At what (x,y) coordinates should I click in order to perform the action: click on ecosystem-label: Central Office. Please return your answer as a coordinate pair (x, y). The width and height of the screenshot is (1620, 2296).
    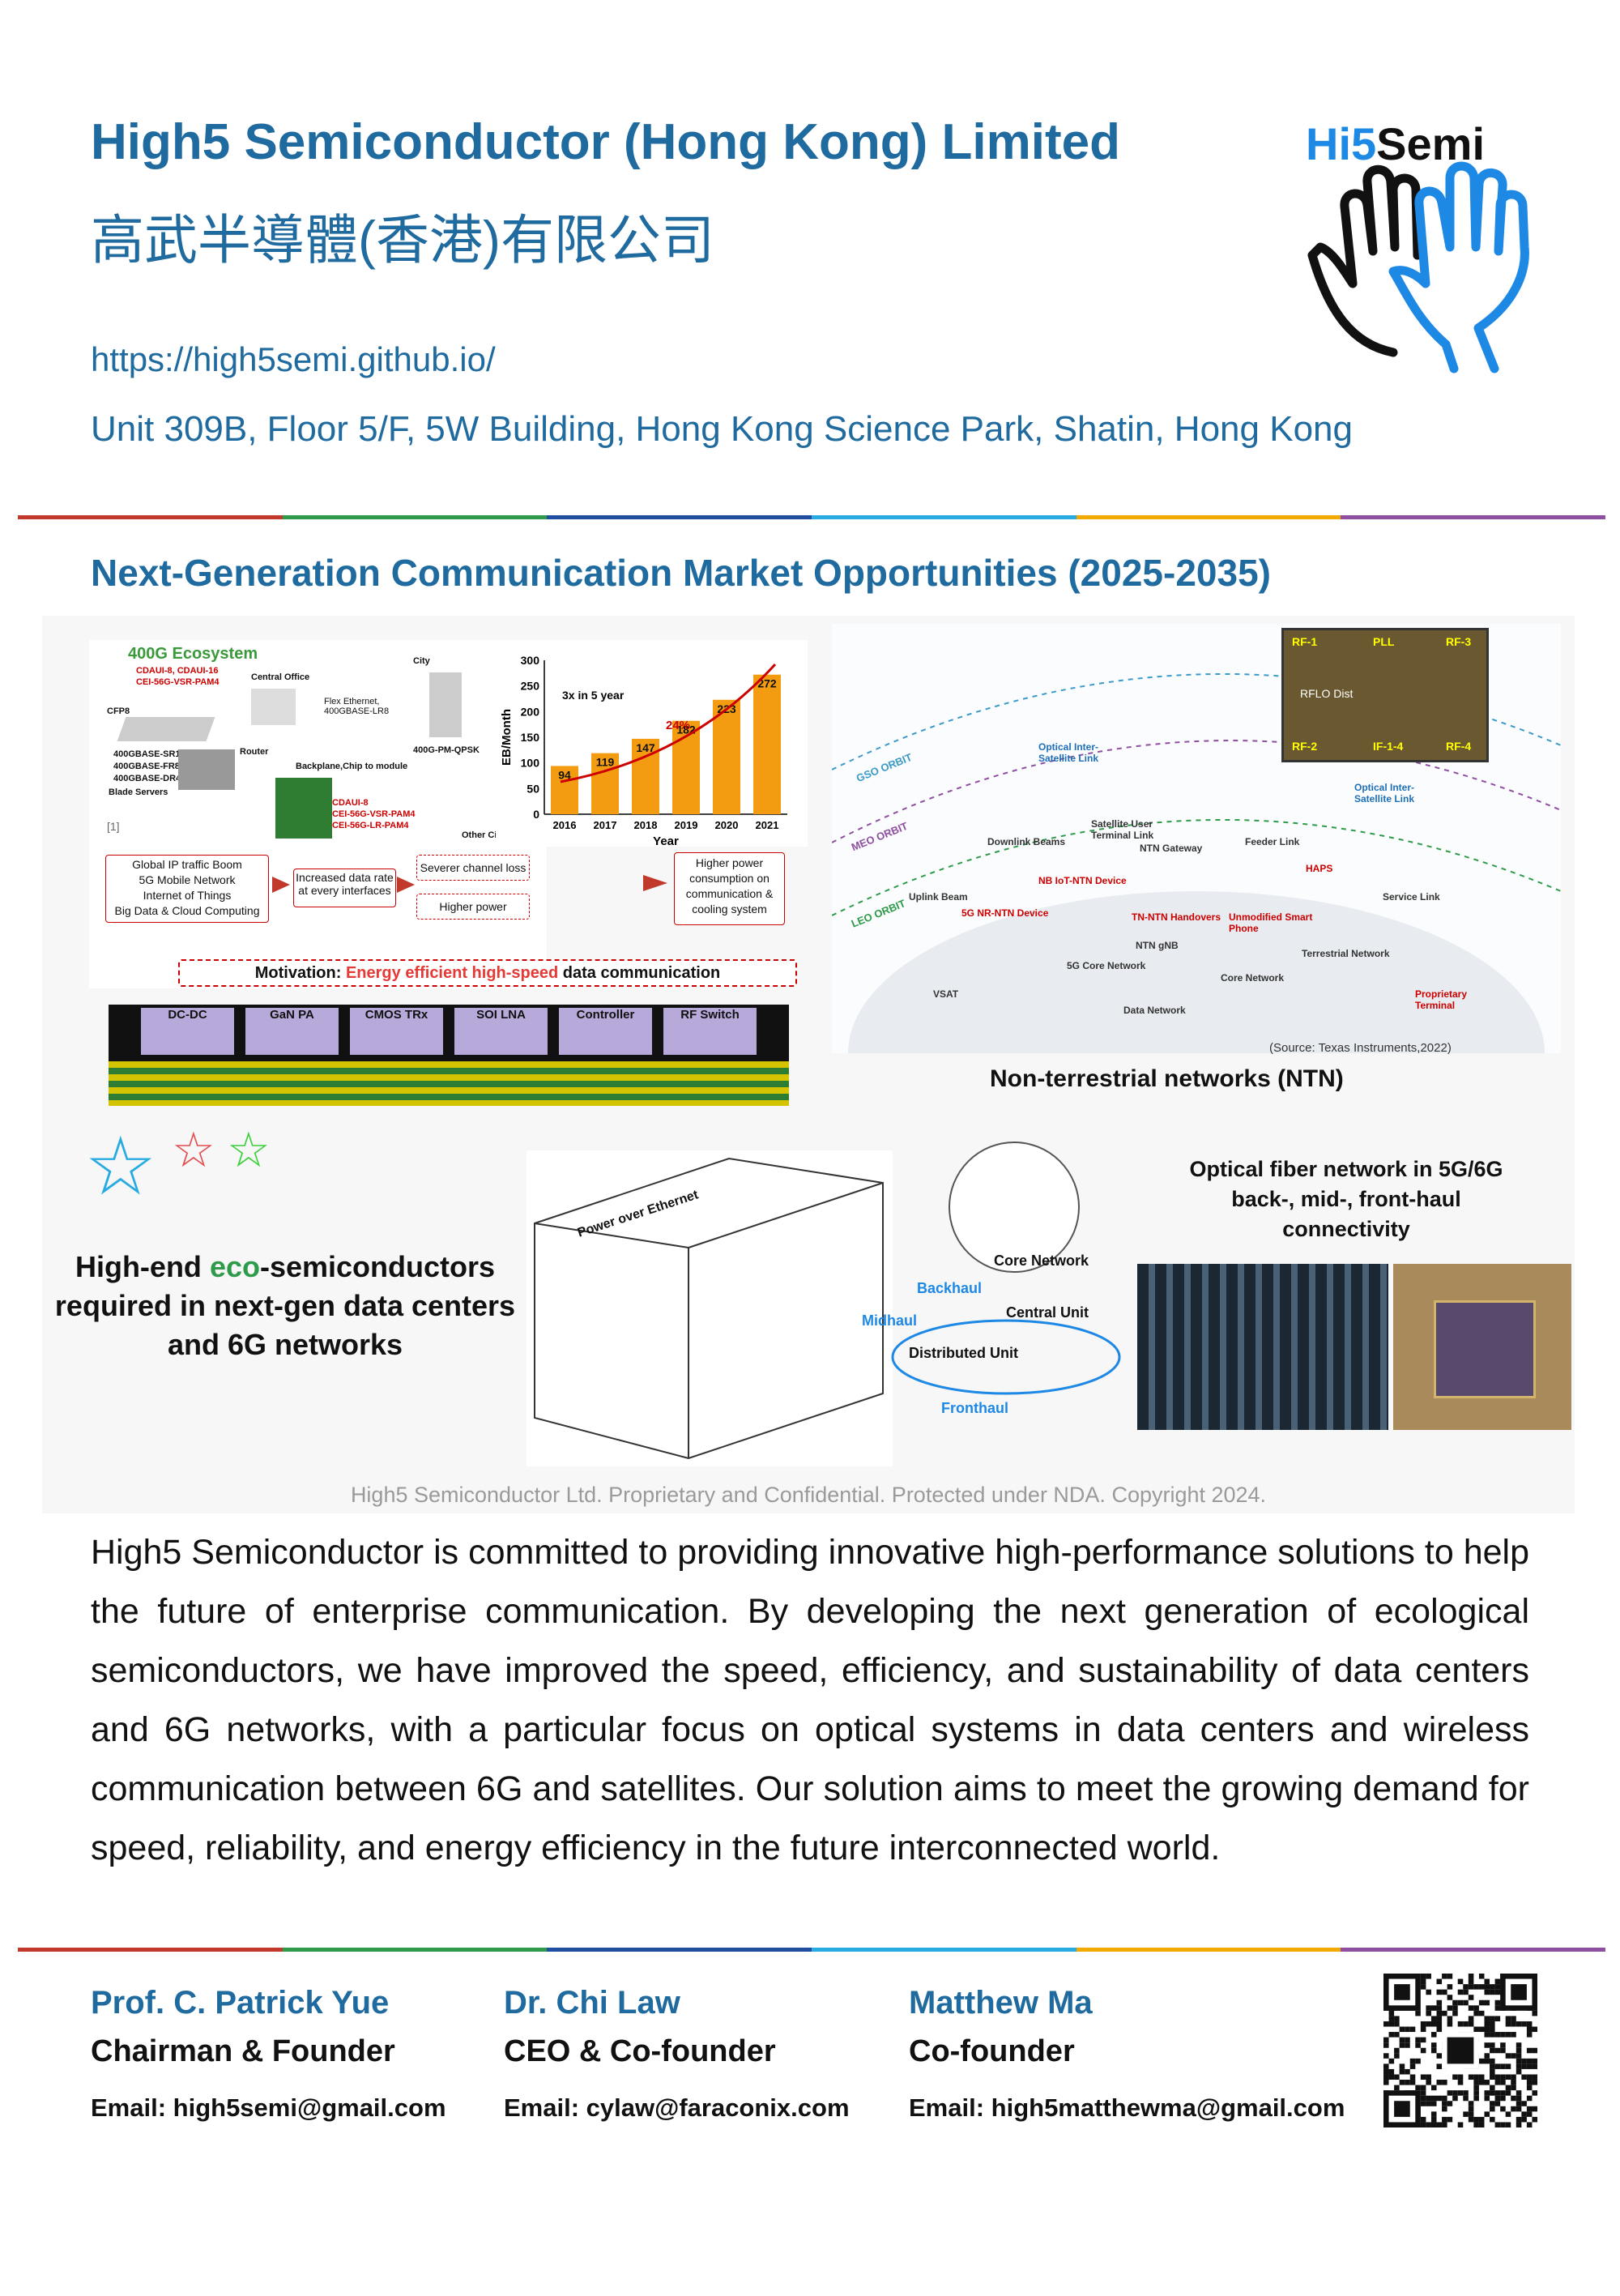
    Looking at the image, I should click on (280, 677).